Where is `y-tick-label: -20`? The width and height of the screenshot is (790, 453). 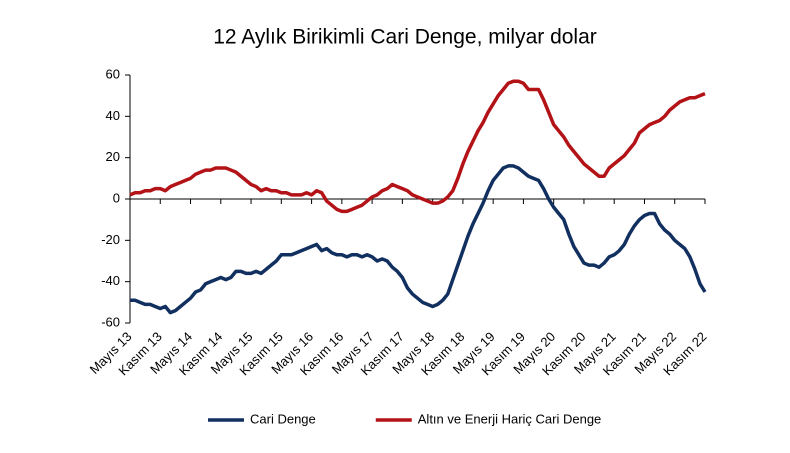 y-tick-label: -20 is located at coordinates (110, 239).